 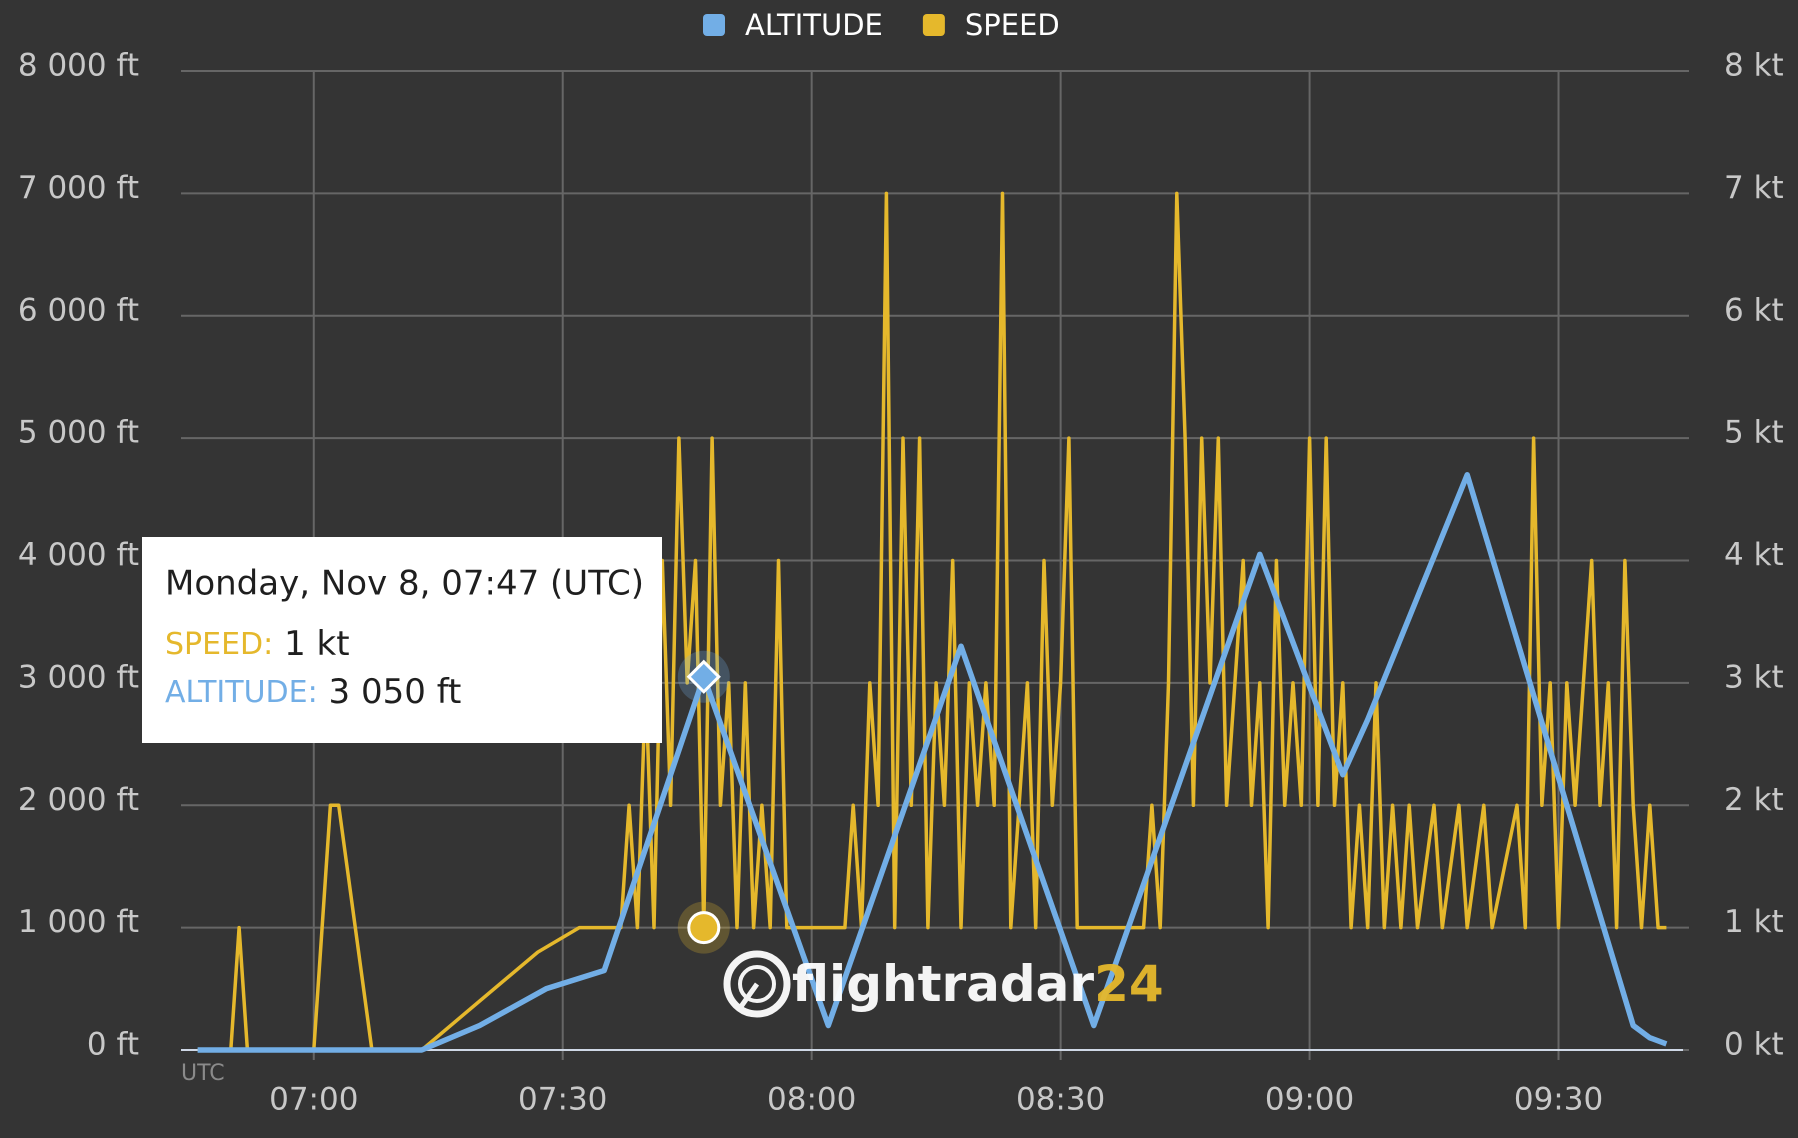 I want to click on x-tick-label: 09:00, so click(x=1309, y=1100).